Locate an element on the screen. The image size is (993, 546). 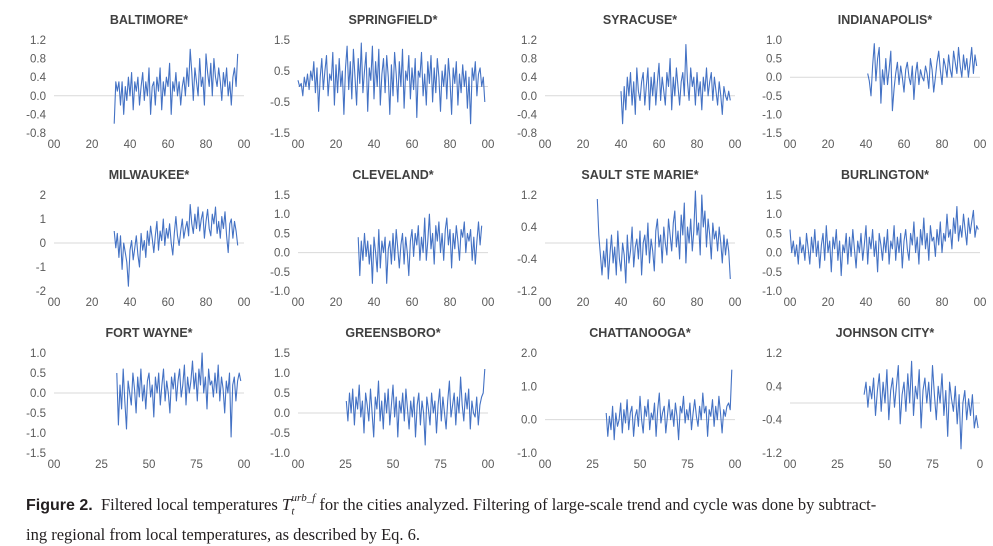
y-tick-label: 0 is located at coordinates (43, 244).